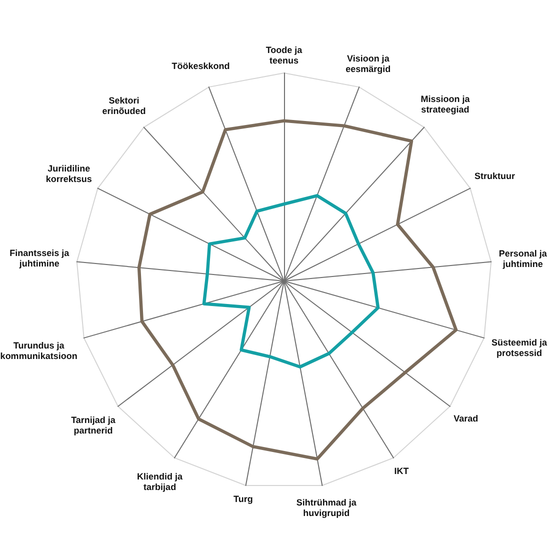 This screenshot has width=560, height=560. Describe the element at coordinates (285, 55) in the screenshot. I see `spoke-label: Toode ja teenus` at that location.